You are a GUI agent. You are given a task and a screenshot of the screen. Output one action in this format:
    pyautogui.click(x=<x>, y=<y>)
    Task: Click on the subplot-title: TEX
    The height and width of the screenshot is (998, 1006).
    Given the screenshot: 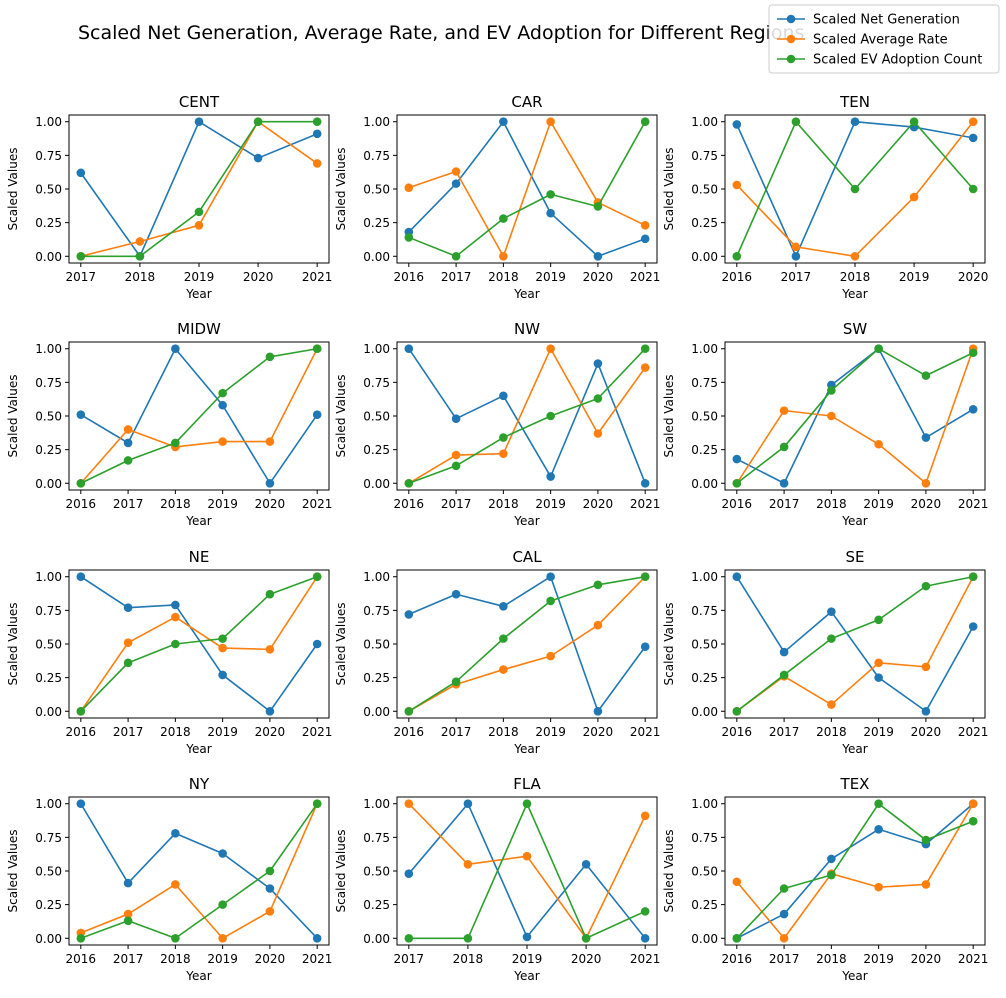 What is the action you would take?
    pyautogui.click(x=855, y=784)
    